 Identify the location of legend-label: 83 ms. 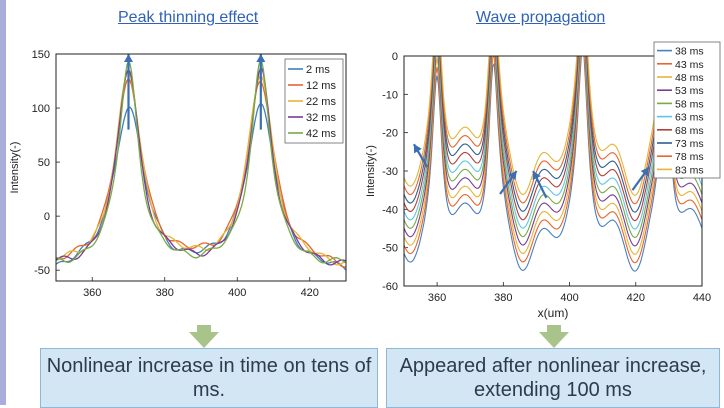
(689, 170).